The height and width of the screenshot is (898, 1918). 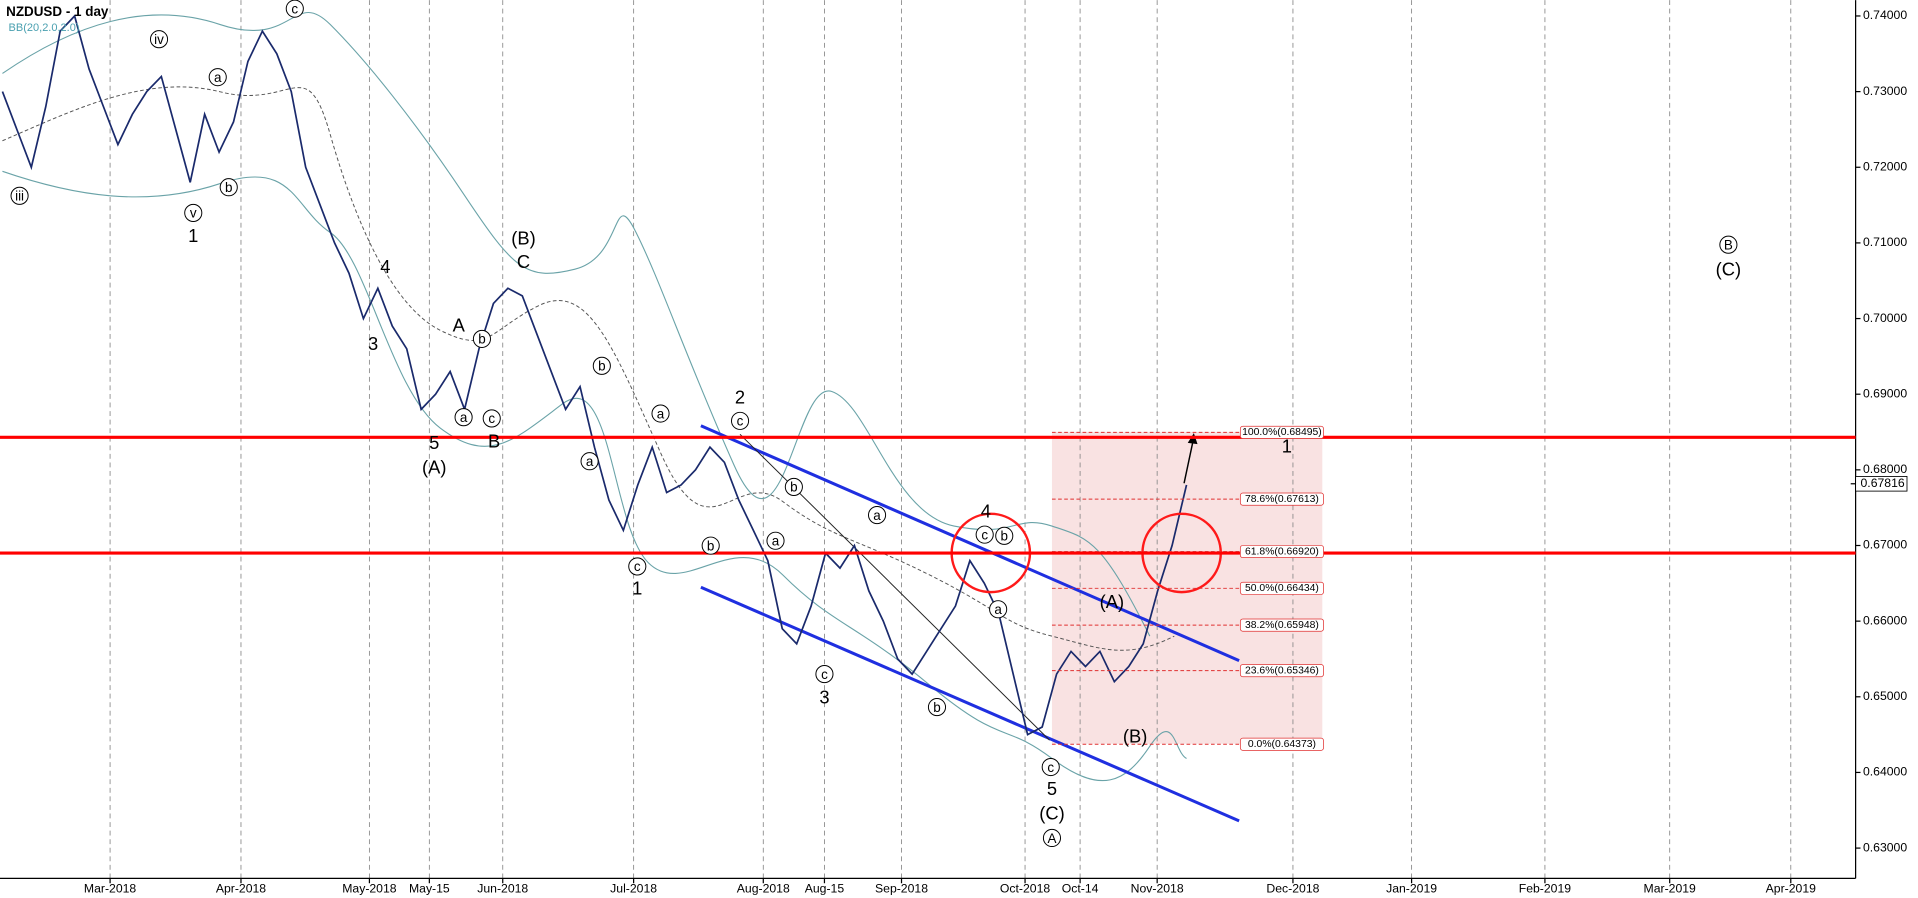 I want to click on y-tick-label: 0.71000, so click(x=1885, y=242).